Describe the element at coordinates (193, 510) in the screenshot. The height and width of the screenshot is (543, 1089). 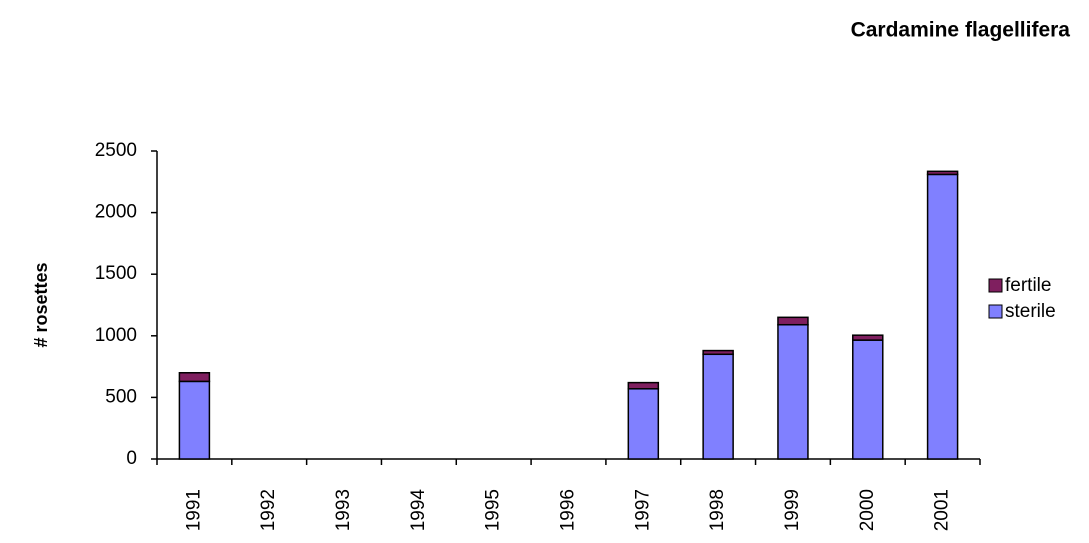
I see `x-tick-label: 1991` at that location.